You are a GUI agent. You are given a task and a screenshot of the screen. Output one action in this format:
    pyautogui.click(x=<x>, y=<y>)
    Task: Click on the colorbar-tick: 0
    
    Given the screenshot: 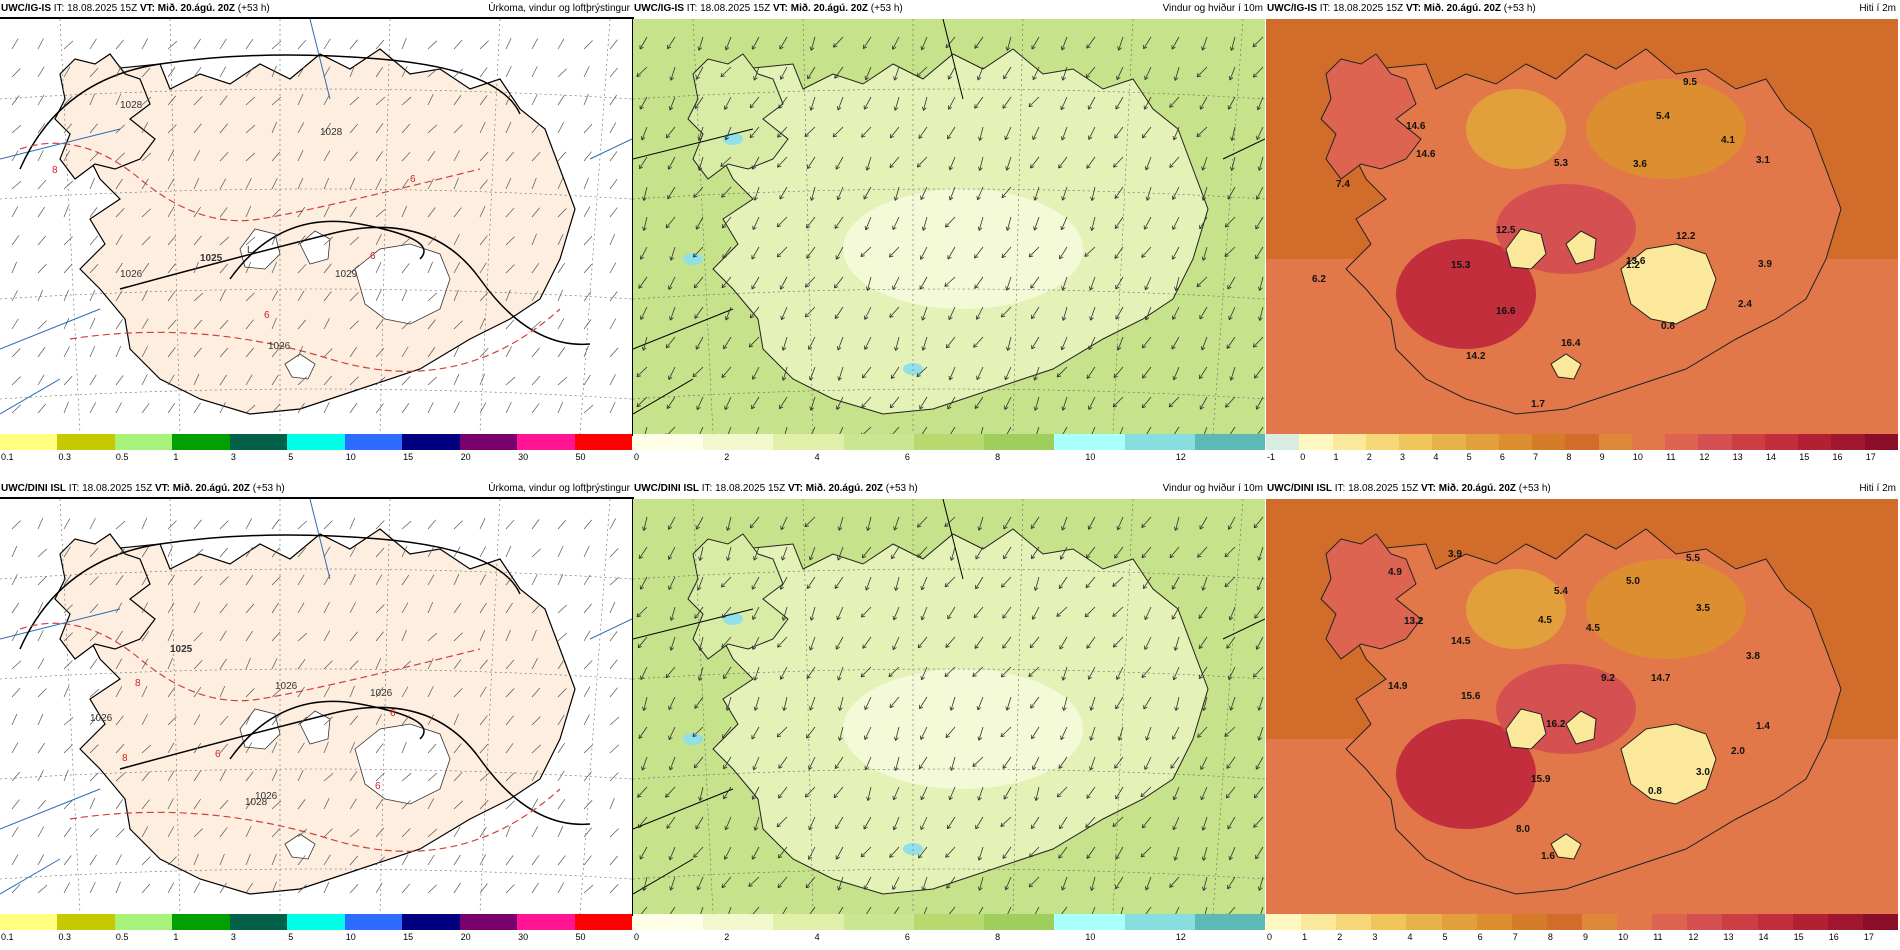 What is the action you would take?
    pyautogui.click(x=1303, y=457)
    